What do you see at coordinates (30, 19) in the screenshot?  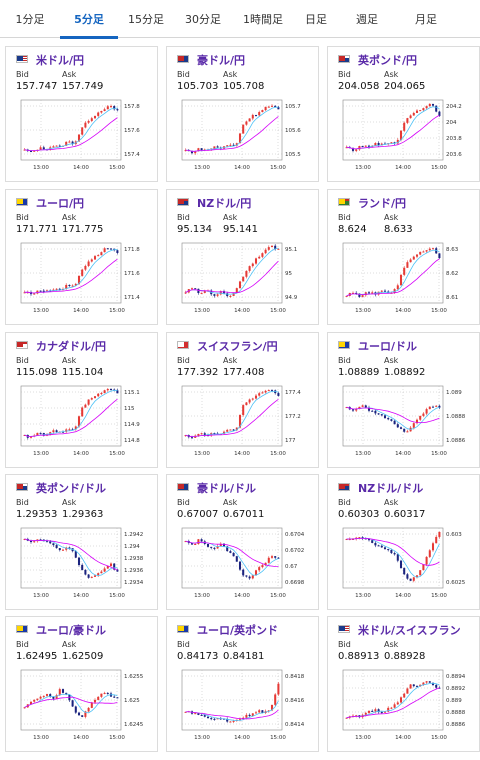 I see `tab-1min: 1分足` at bounding box center [30, 19].